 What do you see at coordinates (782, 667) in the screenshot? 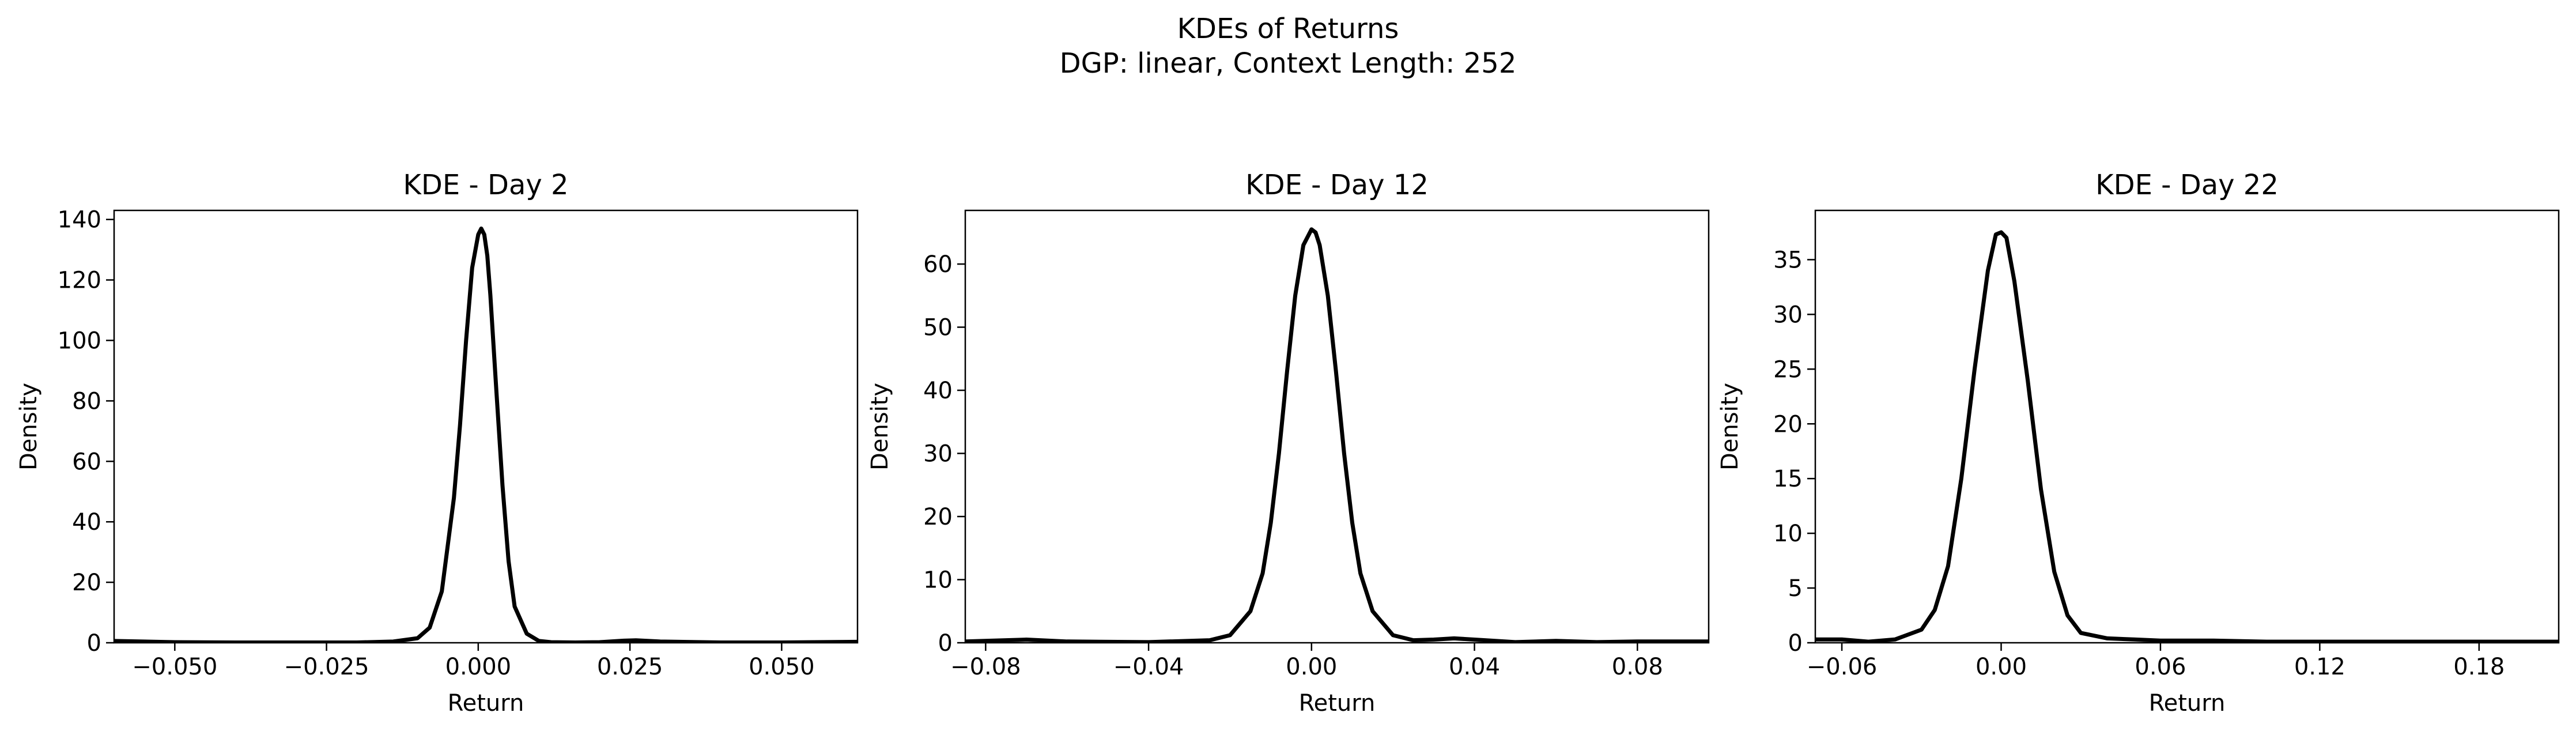
I see `x-tick-label: 0.050` at bounding box center [782, 667].